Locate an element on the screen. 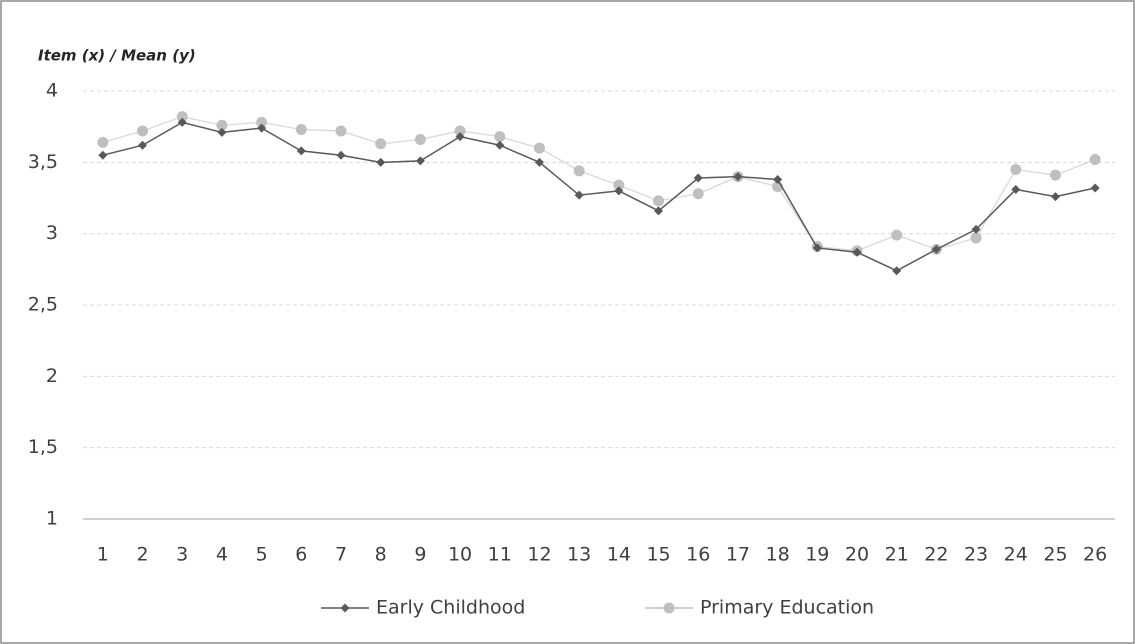  x-tick-label: 25 is located at coordinates (1055, 555).